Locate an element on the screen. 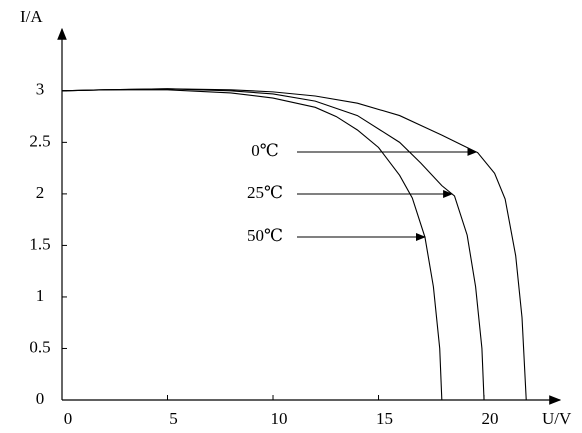  x-tick-label: 10 is located at coordinates (279, 418).